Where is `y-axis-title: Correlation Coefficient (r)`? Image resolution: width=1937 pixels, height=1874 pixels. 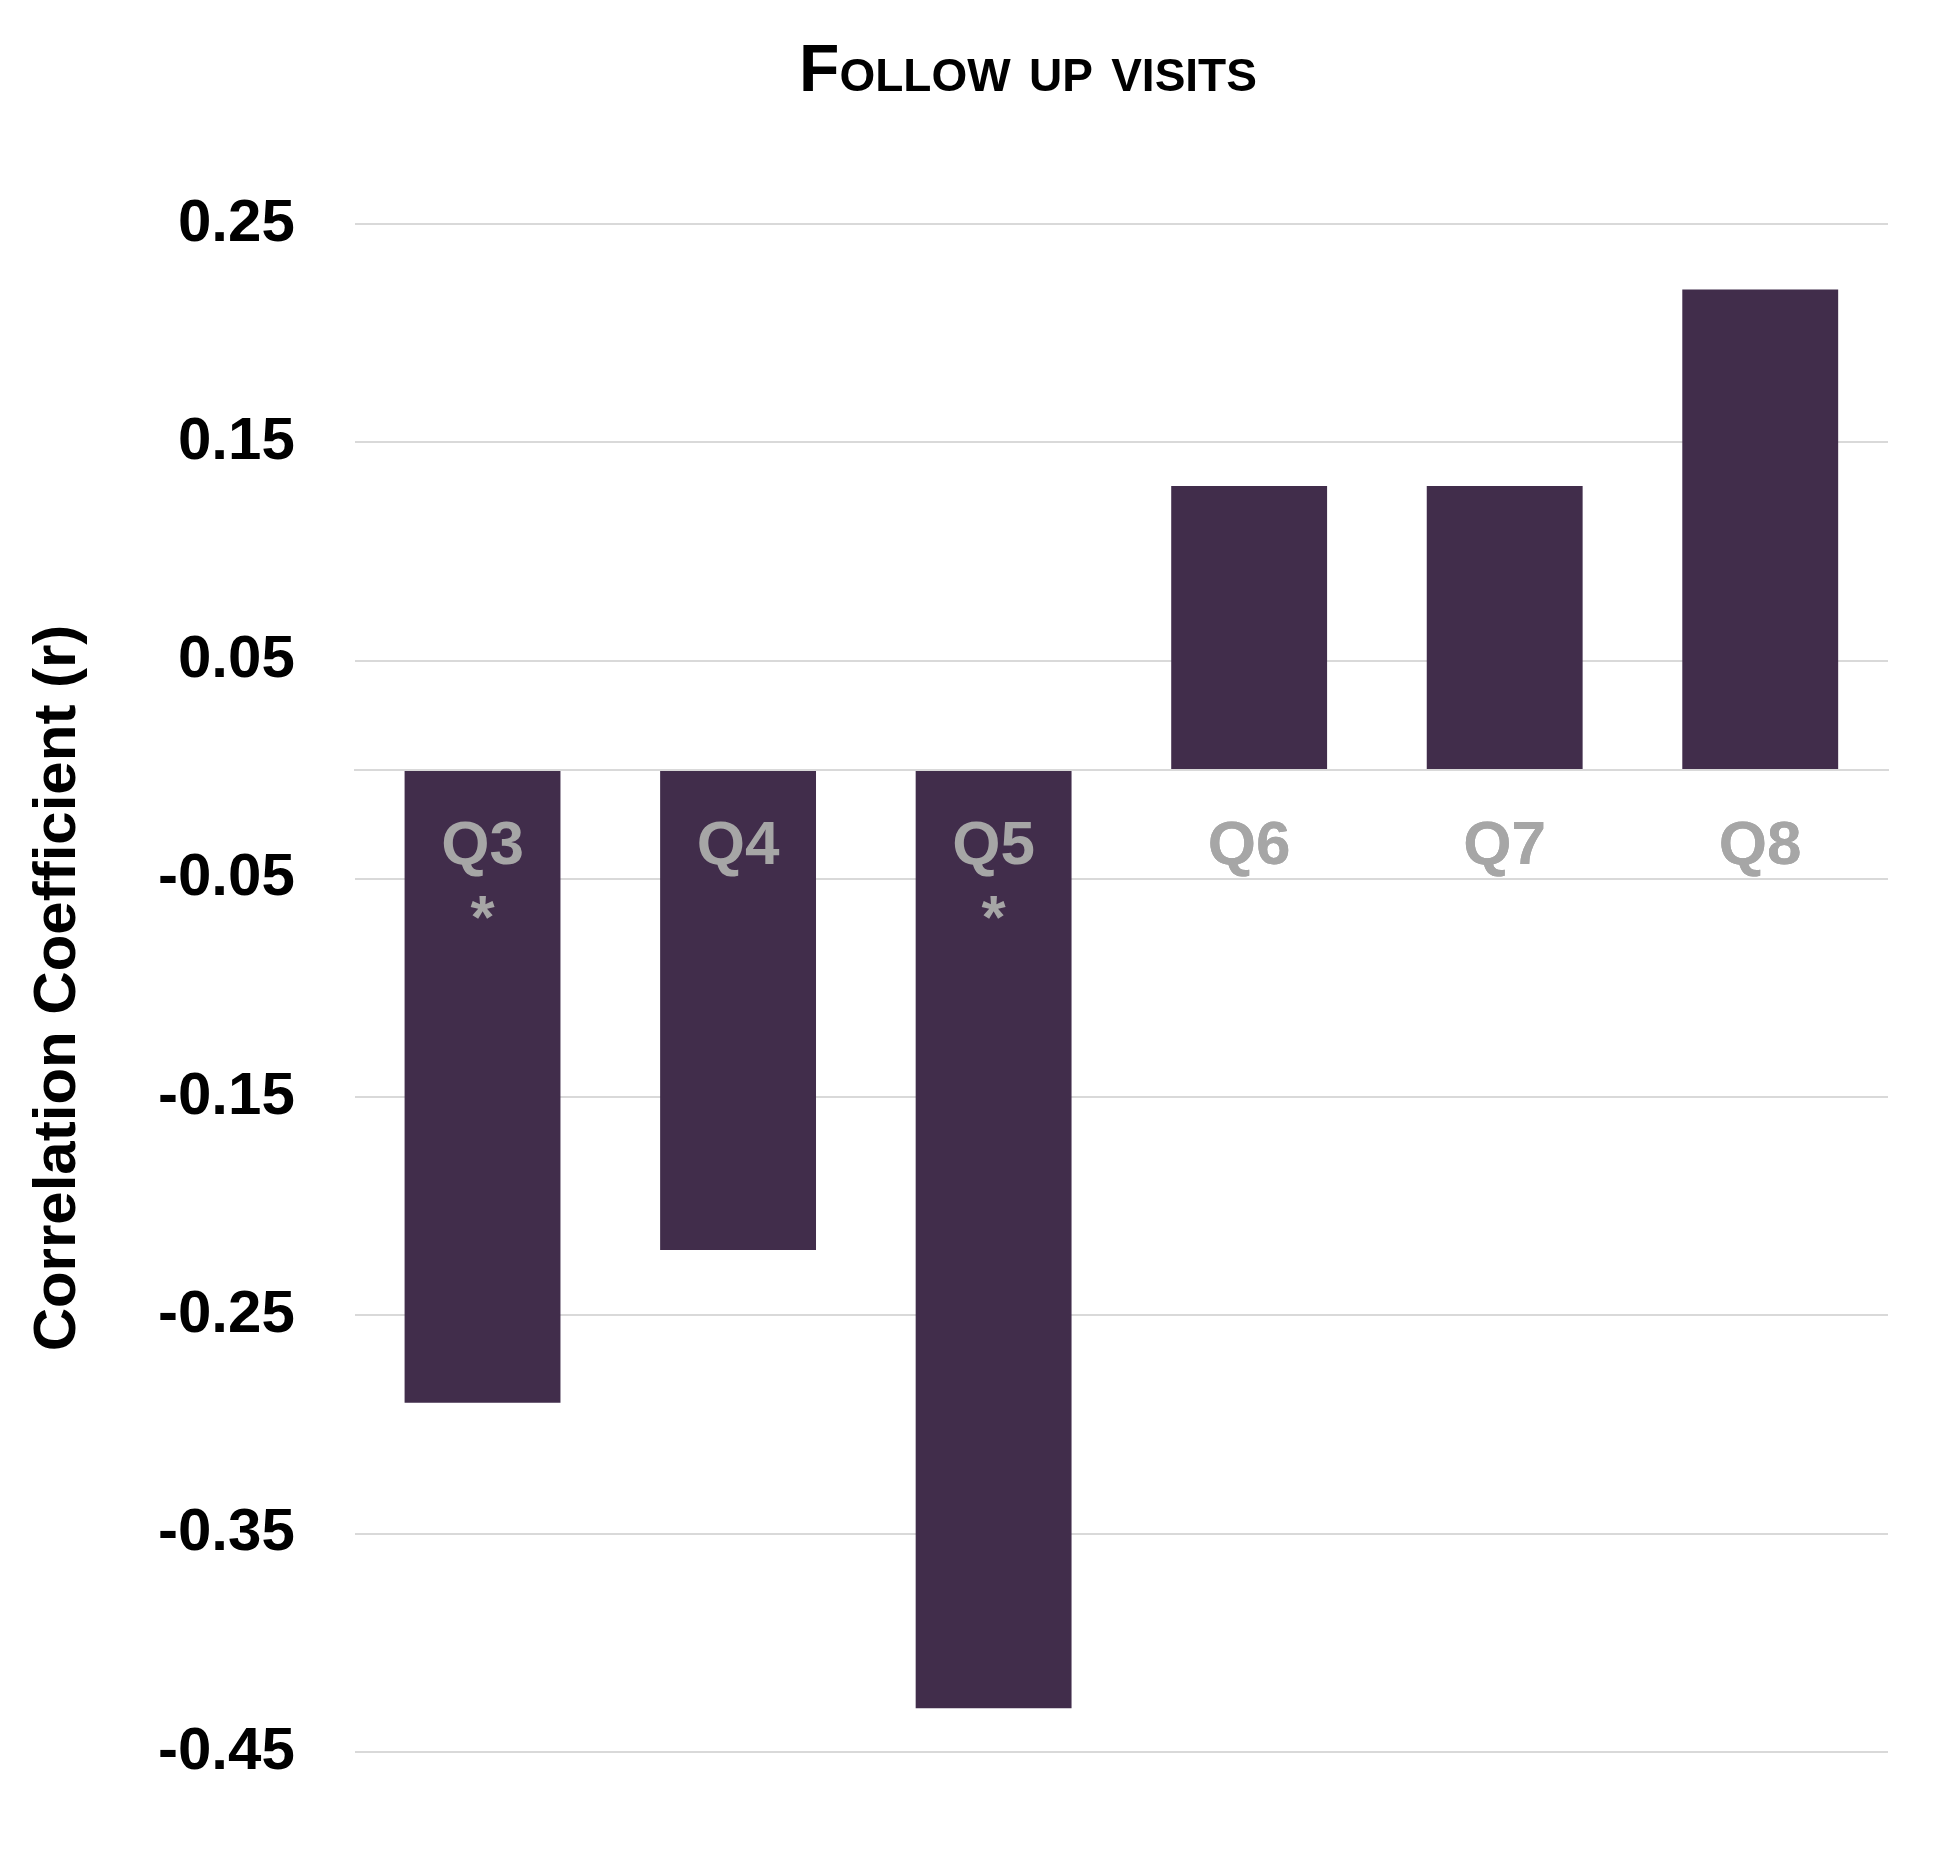 y-axis-title: Correlation Coefficient (r) is located at coordinates (54, 988).